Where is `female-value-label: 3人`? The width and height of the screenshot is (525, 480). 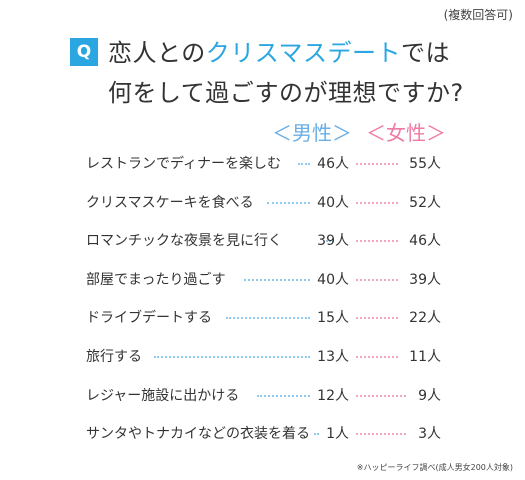 female-value-label: 3人 is located at coordinates (429, 434).